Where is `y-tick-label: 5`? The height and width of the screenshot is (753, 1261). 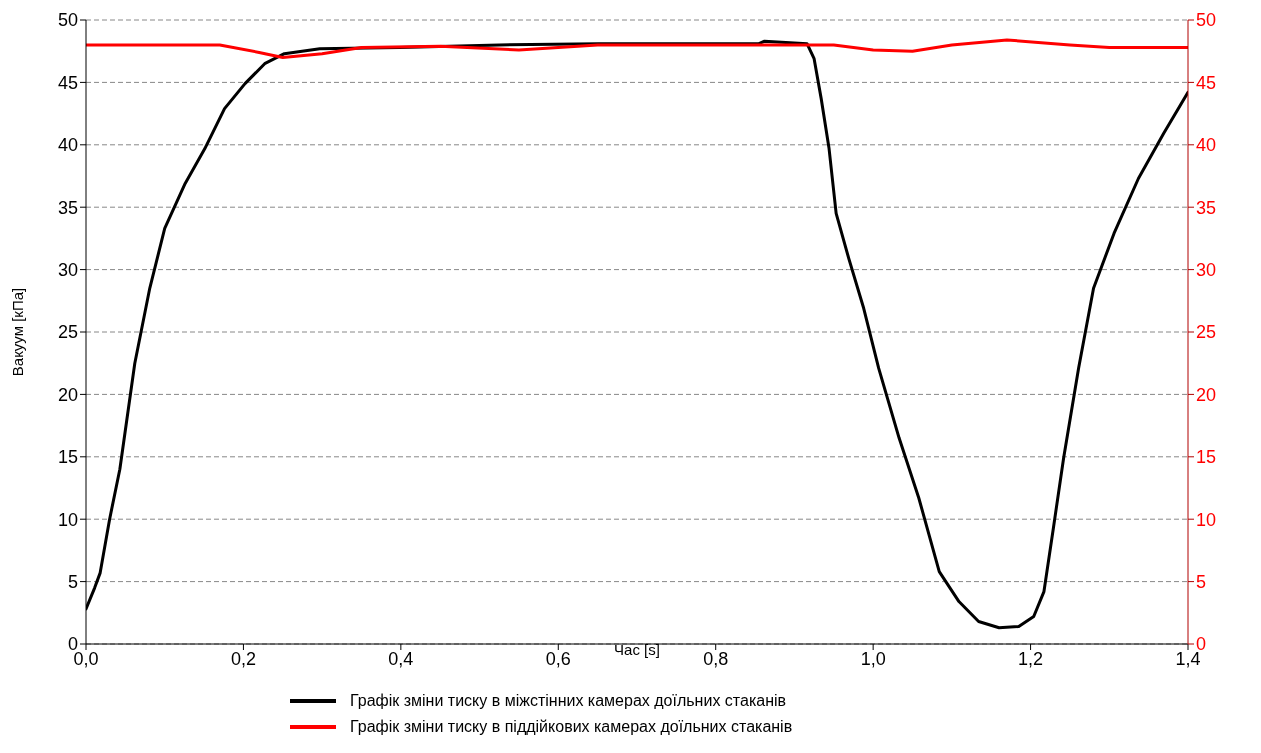
y-tick-label: 5 is located at coordinates (72, 581).